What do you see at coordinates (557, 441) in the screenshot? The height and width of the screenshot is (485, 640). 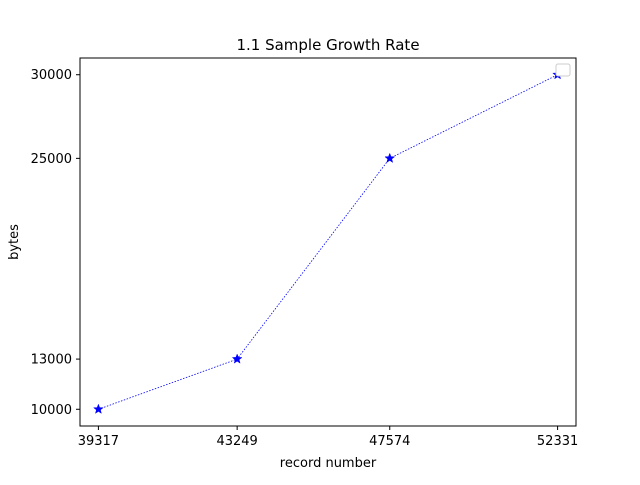 I see `x-tick-label: 52331` at bounding box center [557, 441].